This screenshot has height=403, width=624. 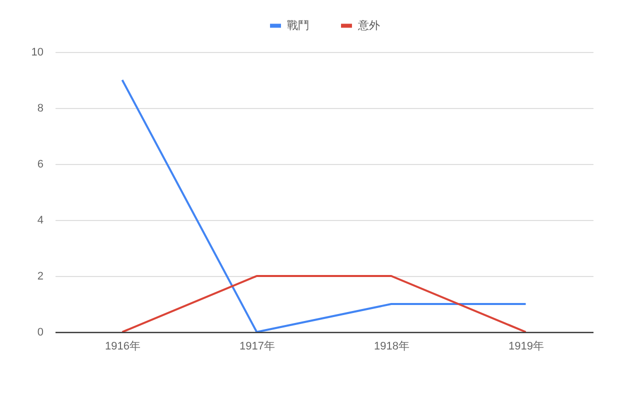 I want to click on legend-label: 意外, so click(x=368, y=25).